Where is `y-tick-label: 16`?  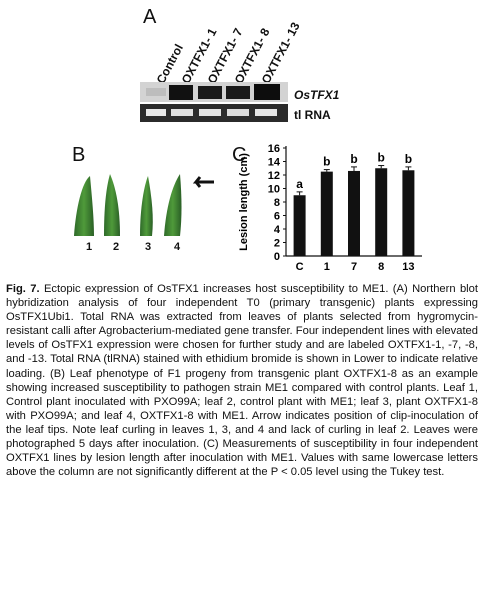
y-tick-label: 16 is located at coordinates (274, 149).